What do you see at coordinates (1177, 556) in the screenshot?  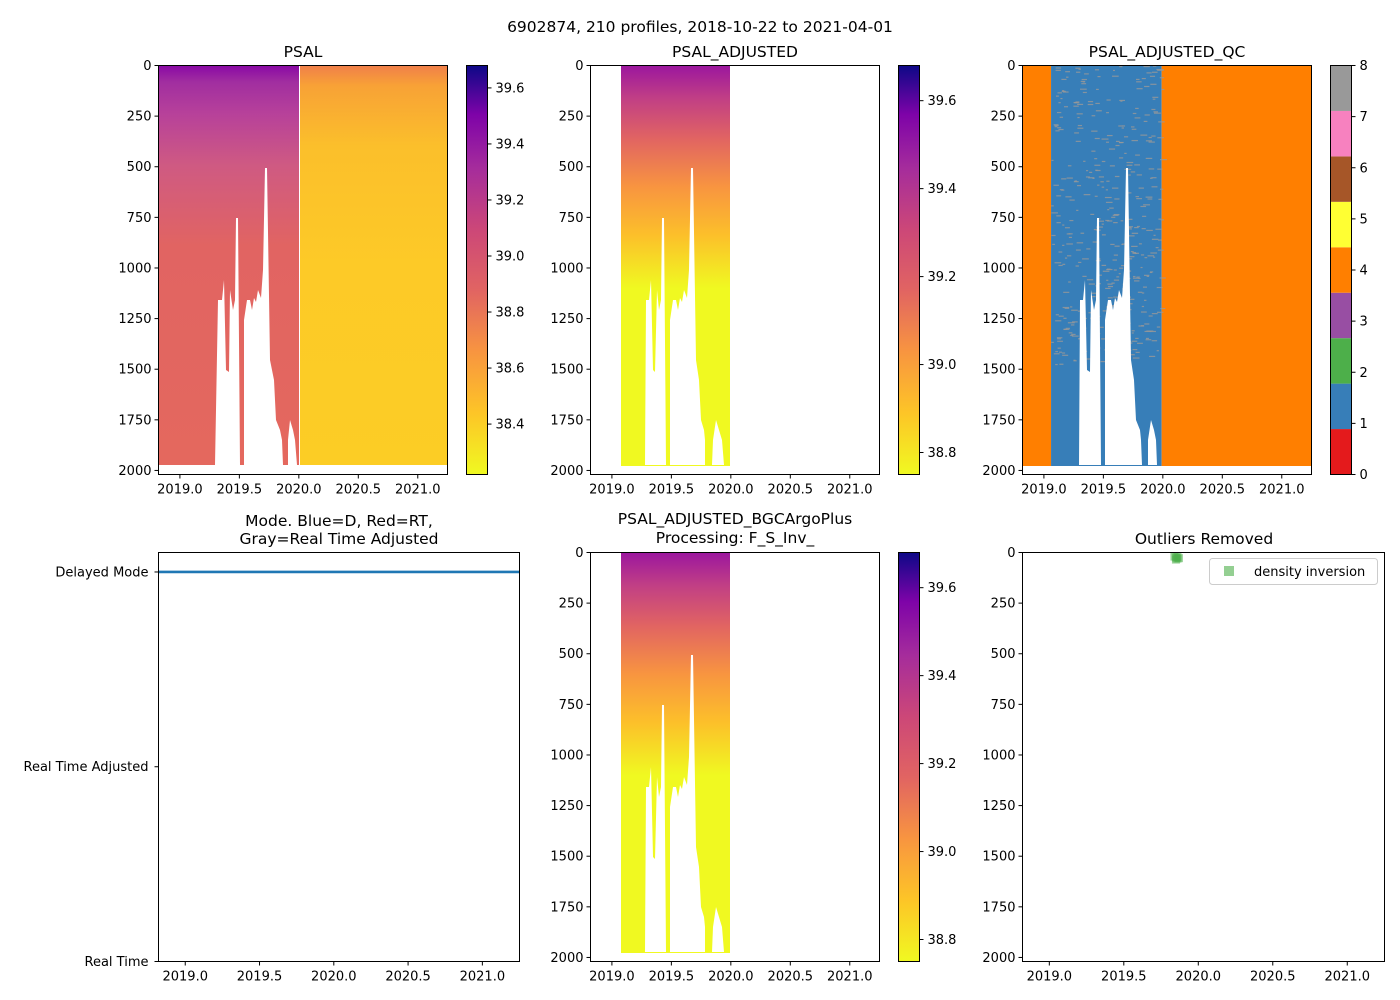 I see `outlier-point` at bounding box center [1177, 556].